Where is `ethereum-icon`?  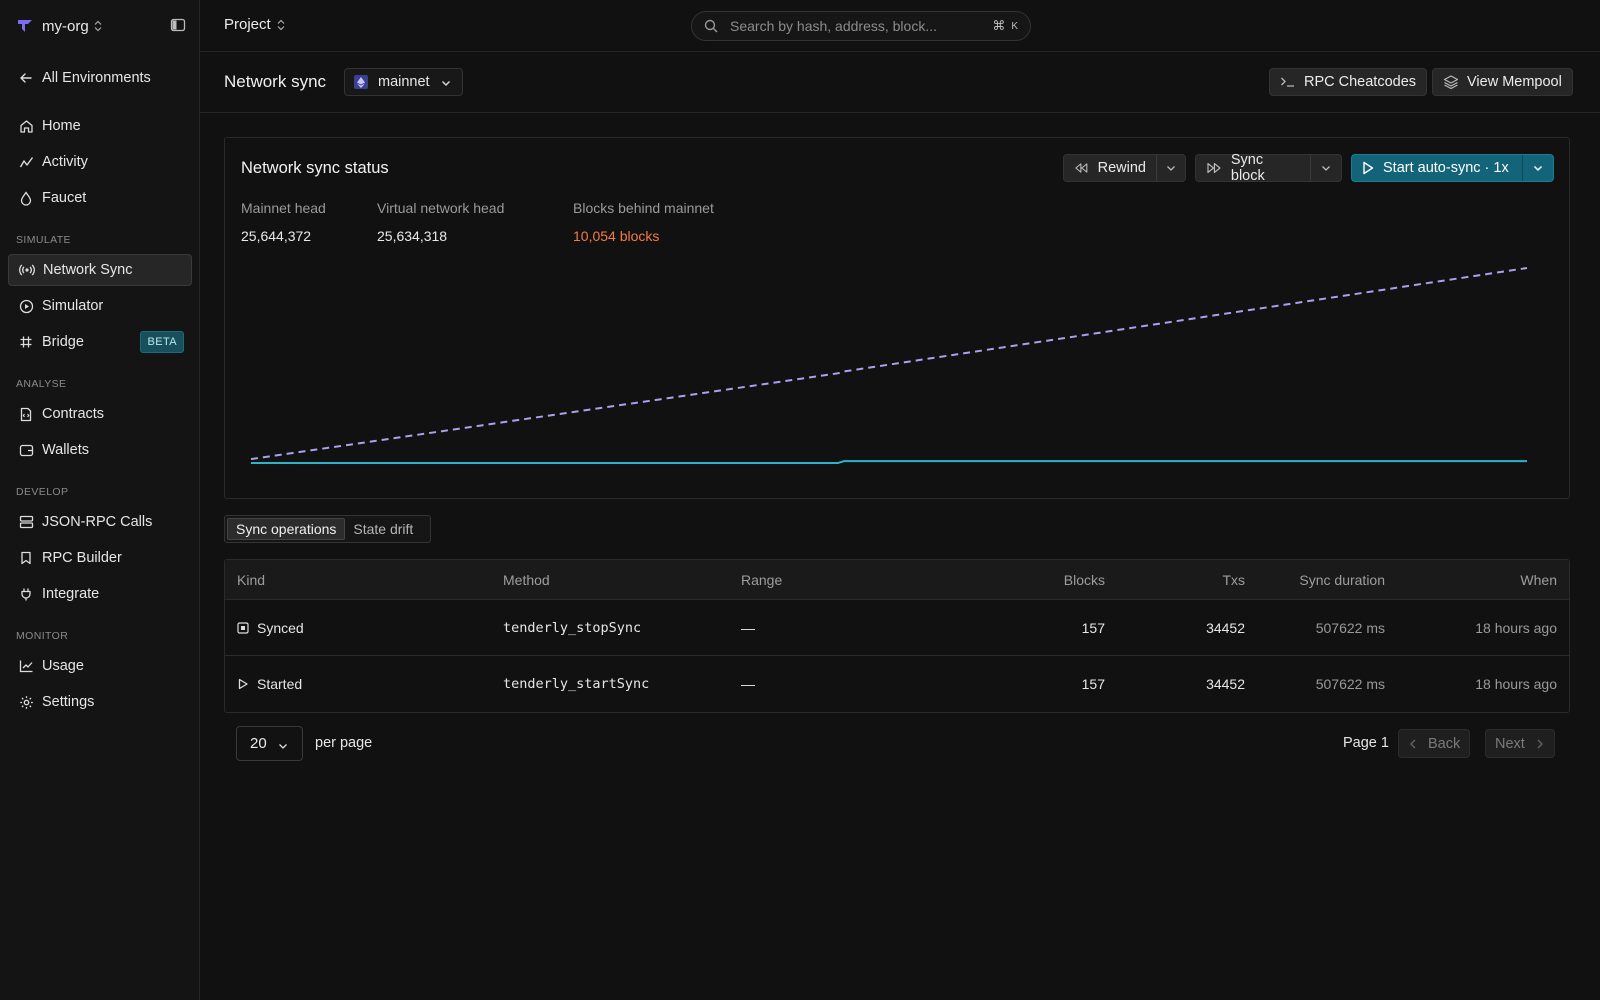 ethereum-icon is located at coordinates (361, 82).